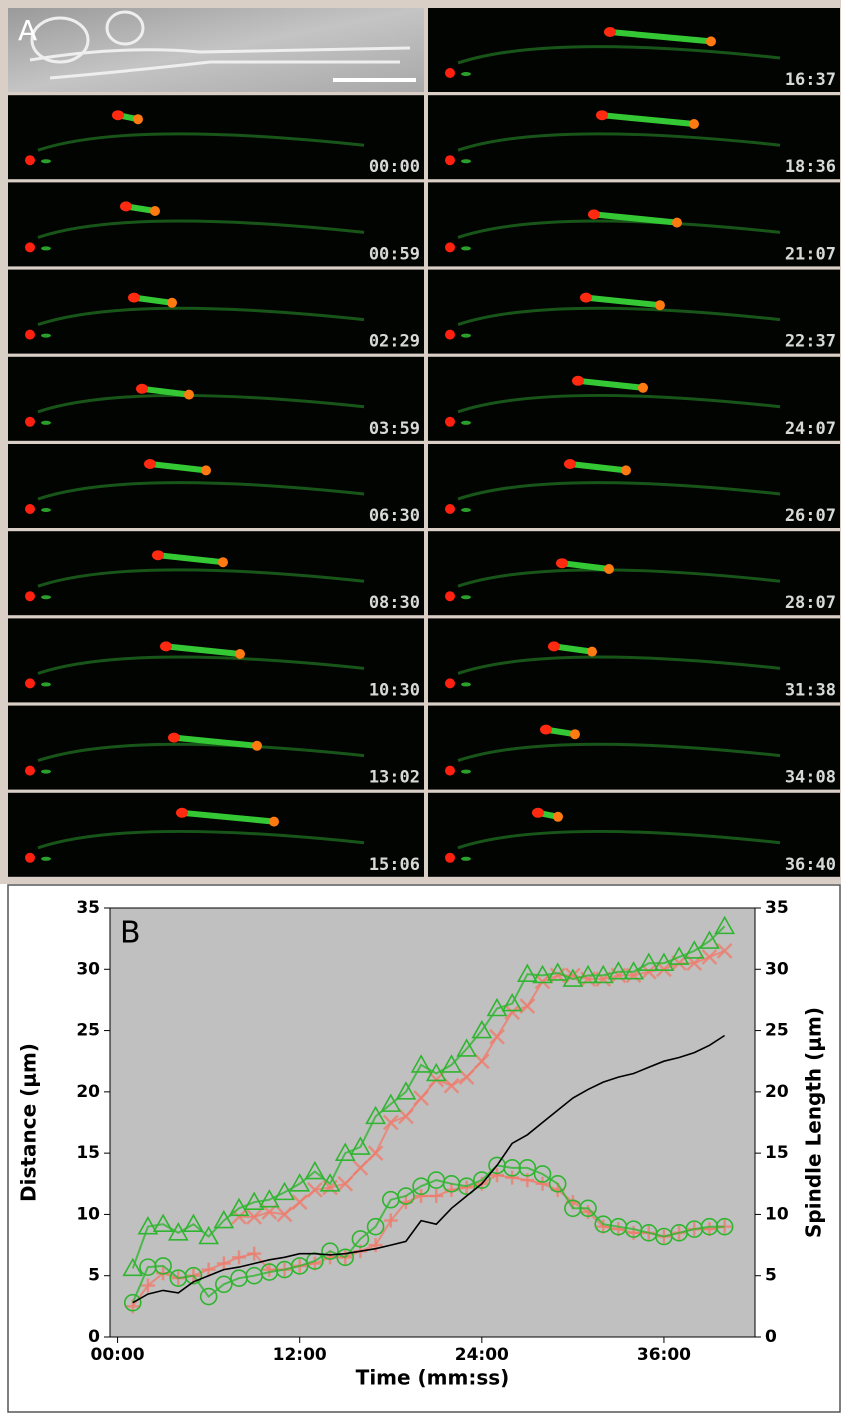  What do you see at coordinates (777, 969) in the screenshot?
I see `y2-tick-label: 30` at bounding box center [777, 969].